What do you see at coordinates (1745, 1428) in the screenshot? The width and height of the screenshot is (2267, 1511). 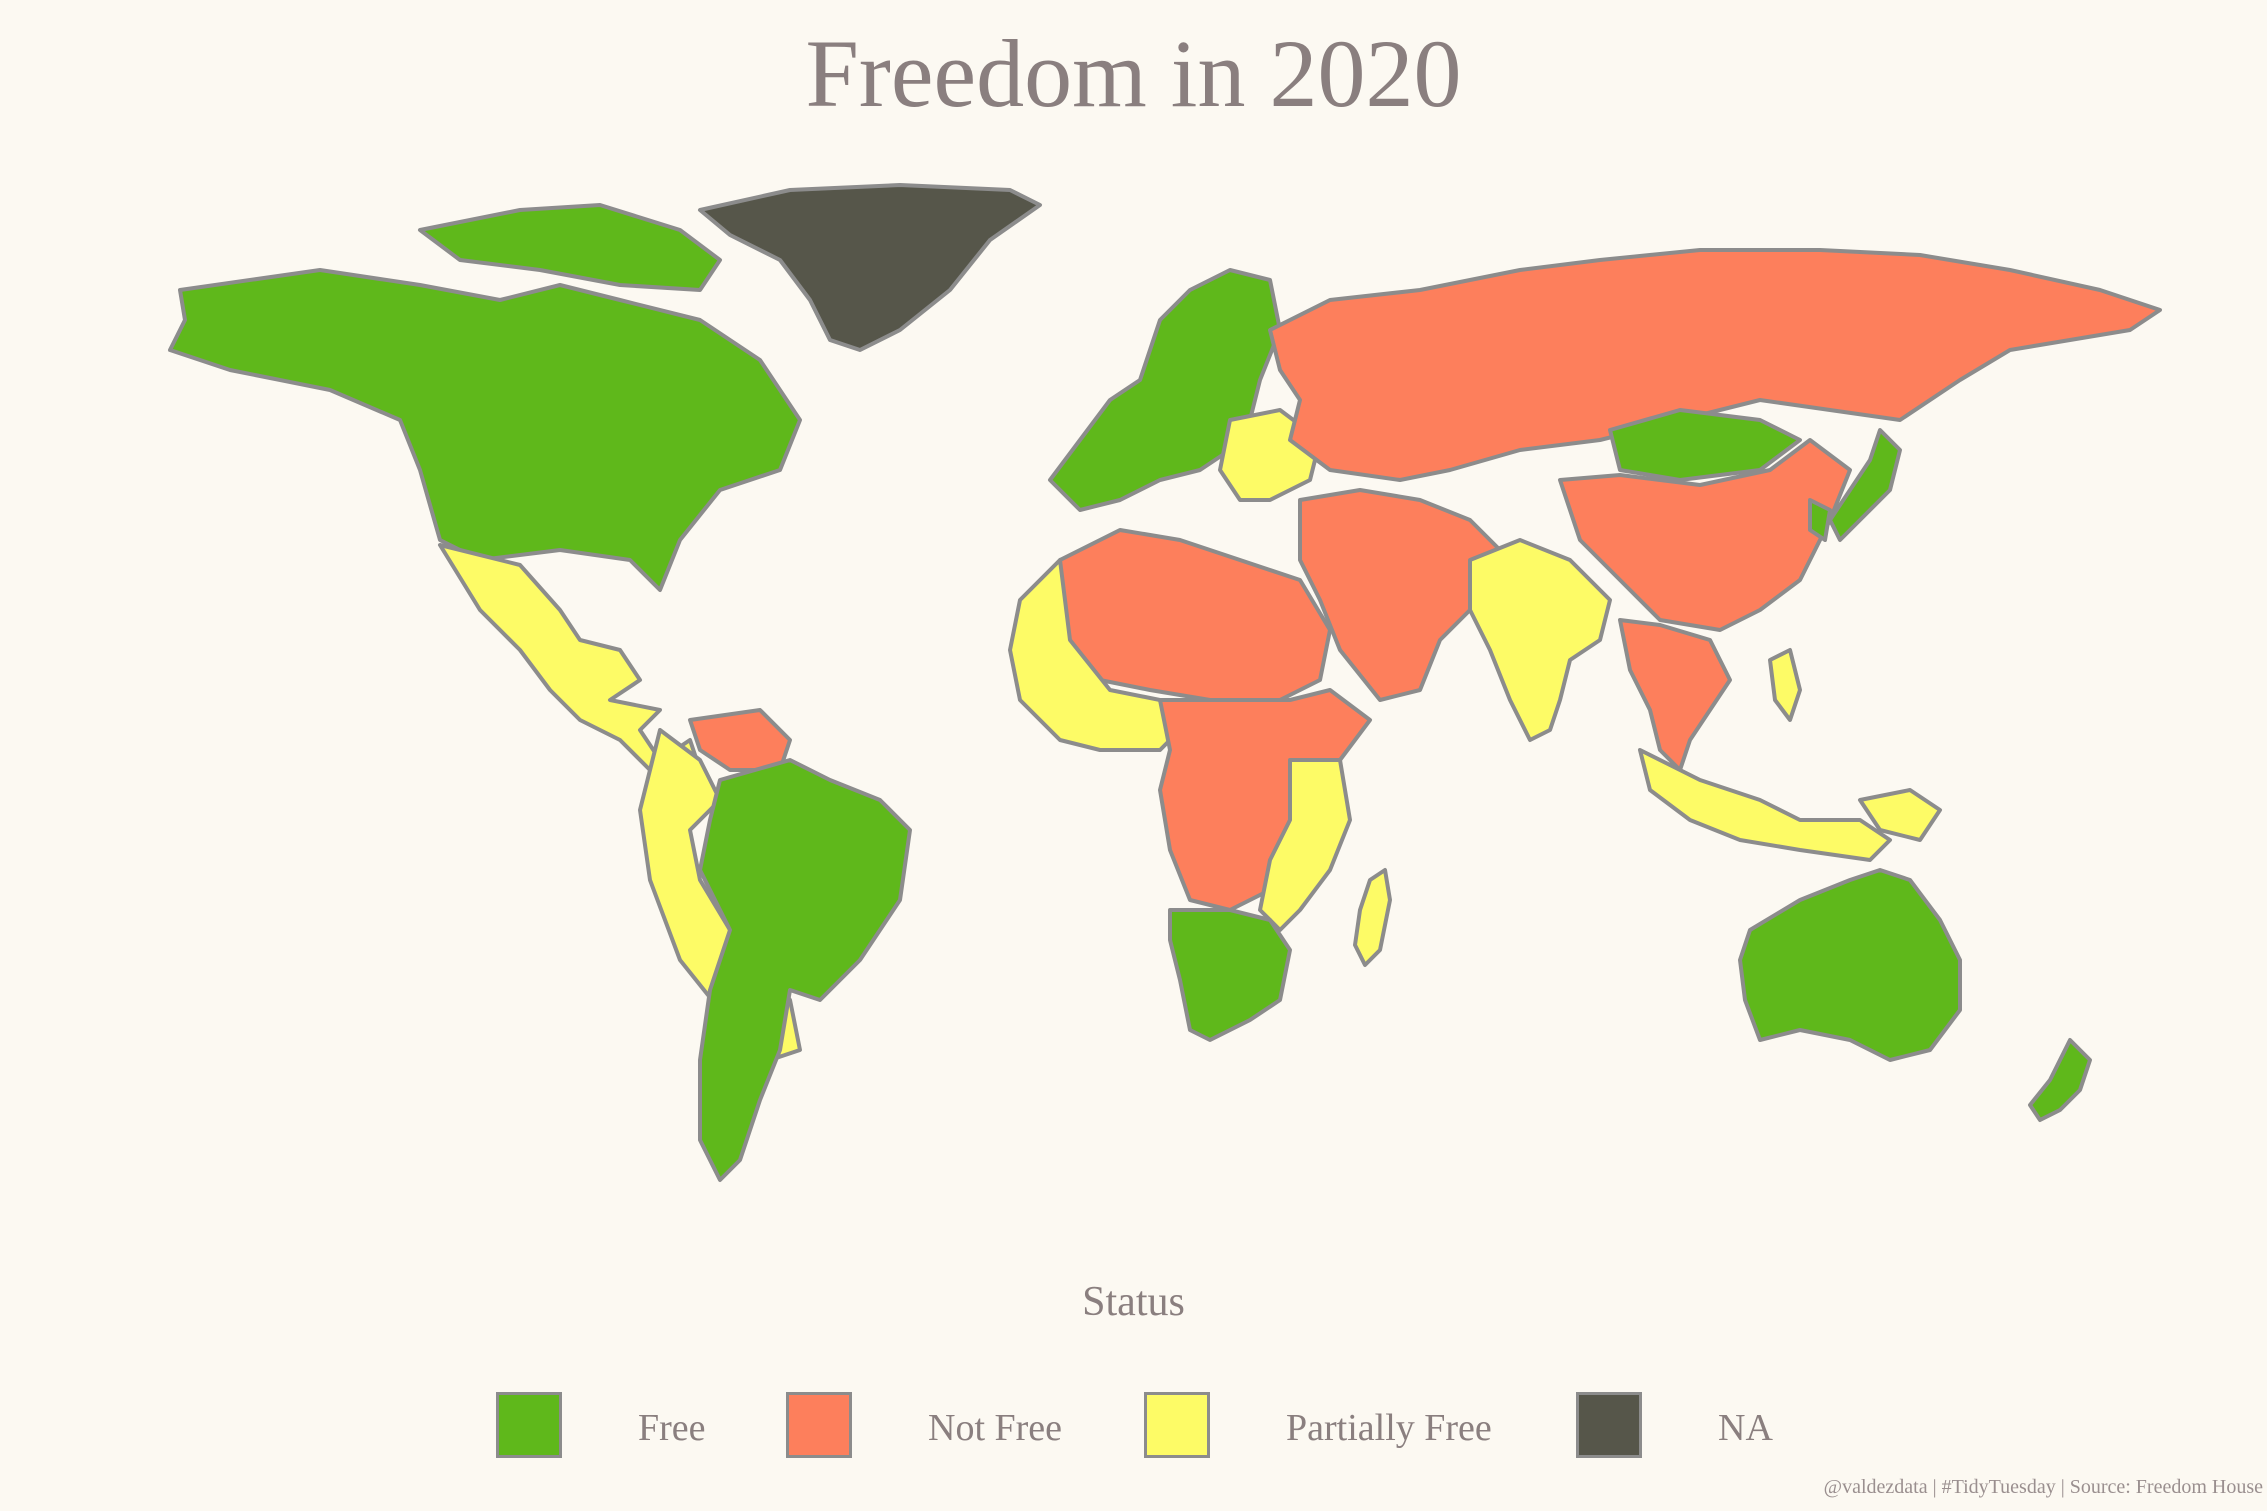 I see `legend-label-na: NA` at bounding box center [1745, 1428].